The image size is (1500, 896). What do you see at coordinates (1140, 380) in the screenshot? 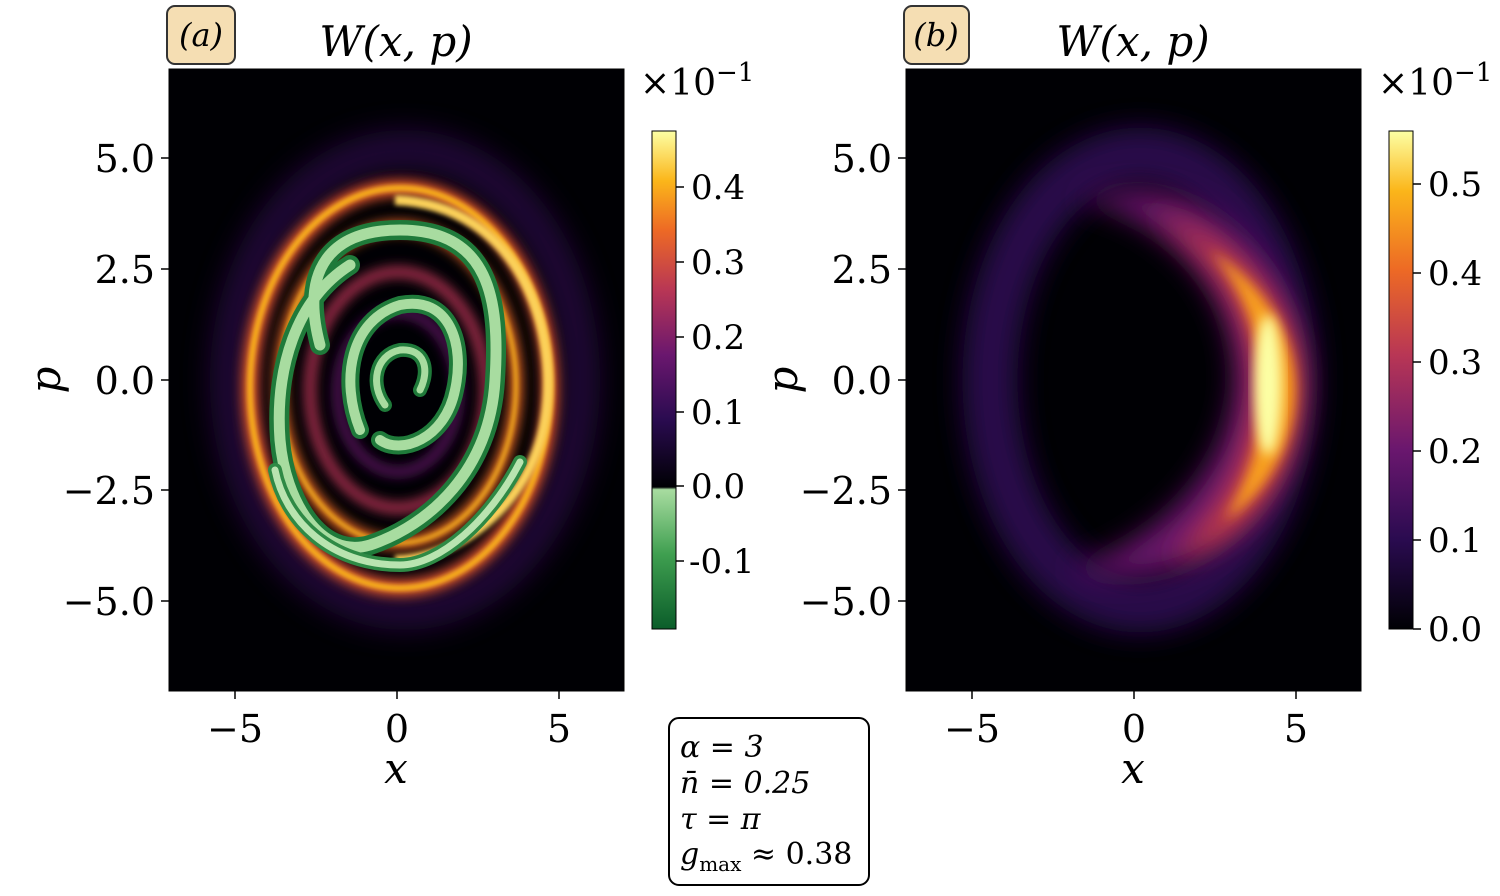
I see `heatmap-b-crescent` at bounding box center [1140, 380].